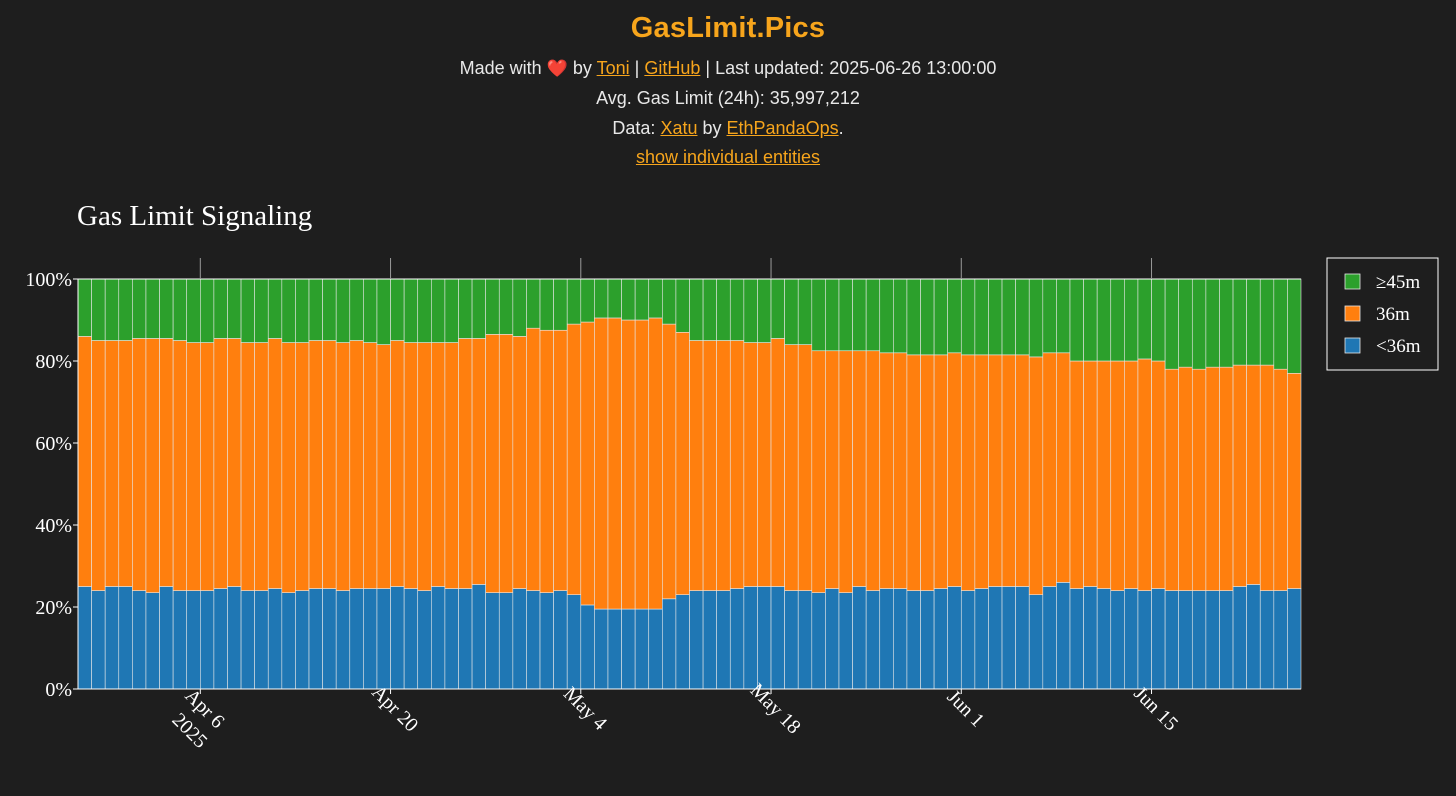 Image resolution: width=1456 pixels, height=796 pixels. I want to click on legend-label: 36m, so click(1393, 314).